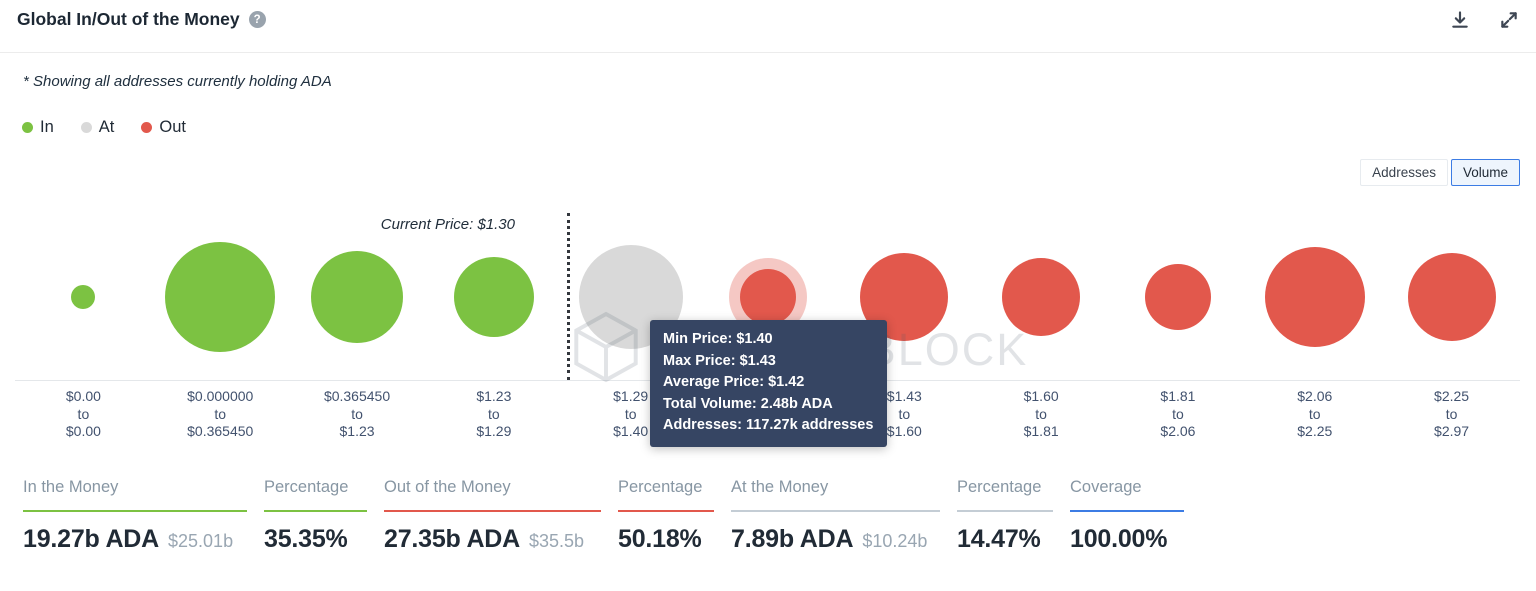 Image resolution: width=1536 pixels, height=591 pixels. I want to click on view-toggle: Addresses Volume, so click(1440, 172).